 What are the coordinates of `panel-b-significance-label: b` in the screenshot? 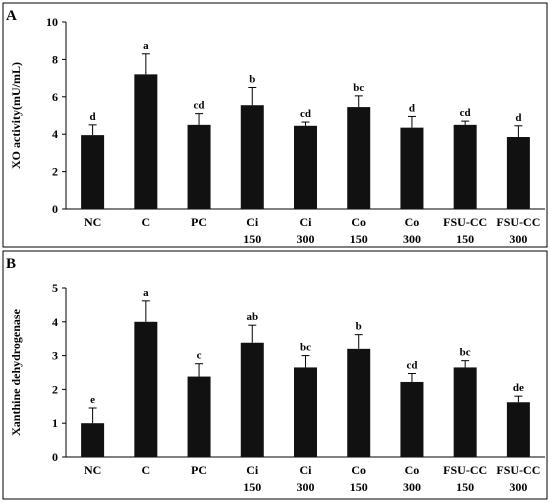 It's located at (359, 327).